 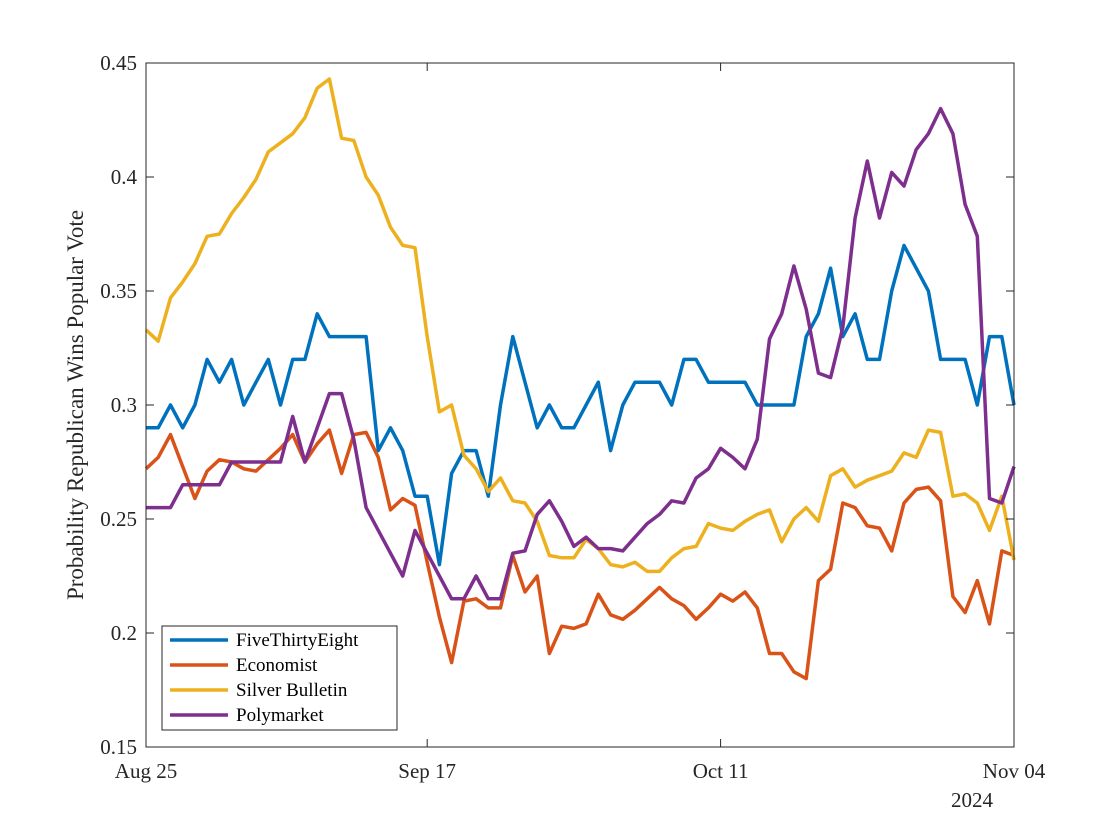 What do you see at coordinates (721, 771) in the screenshot?
I see `x-tick-label: Oct 11` at bounding box center [721, 771].